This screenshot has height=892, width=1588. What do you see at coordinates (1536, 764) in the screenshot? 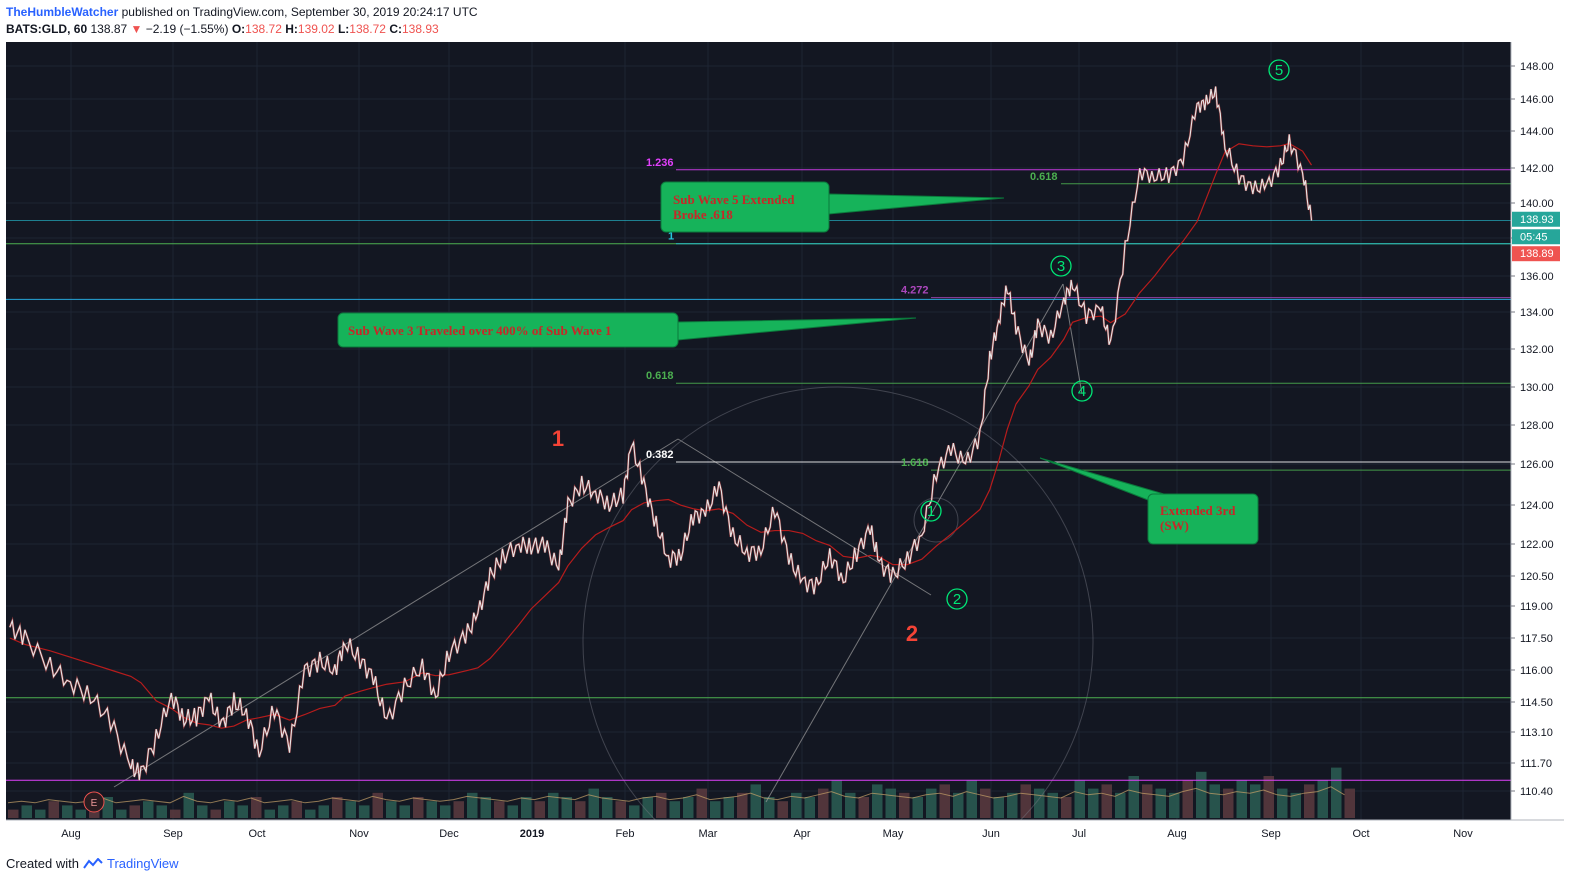
I see `y-tick-label: 111.70` at bounding box center [1536, 764].